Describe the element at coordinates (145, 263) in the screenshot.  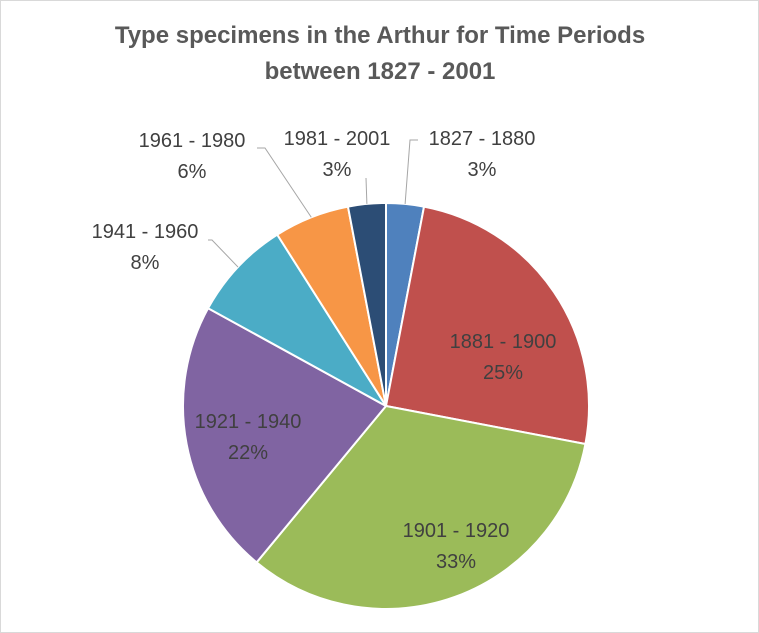
I see `slice-label-value: 8%` at that location.